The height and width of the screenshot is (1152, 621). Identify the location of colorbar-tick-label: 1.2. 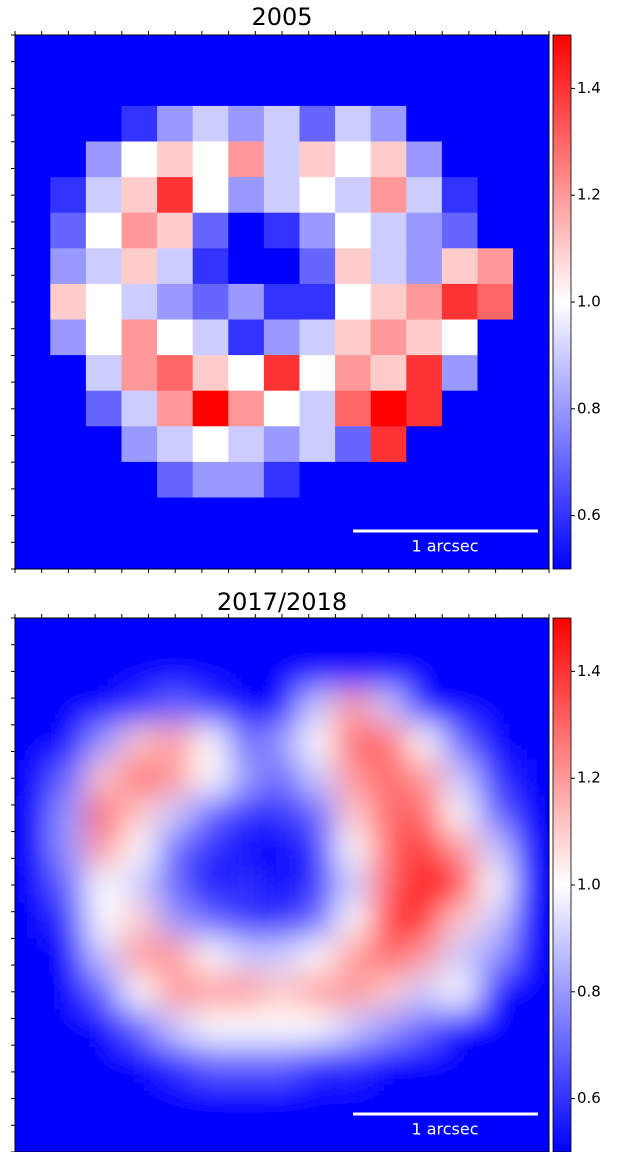
(589, 778).